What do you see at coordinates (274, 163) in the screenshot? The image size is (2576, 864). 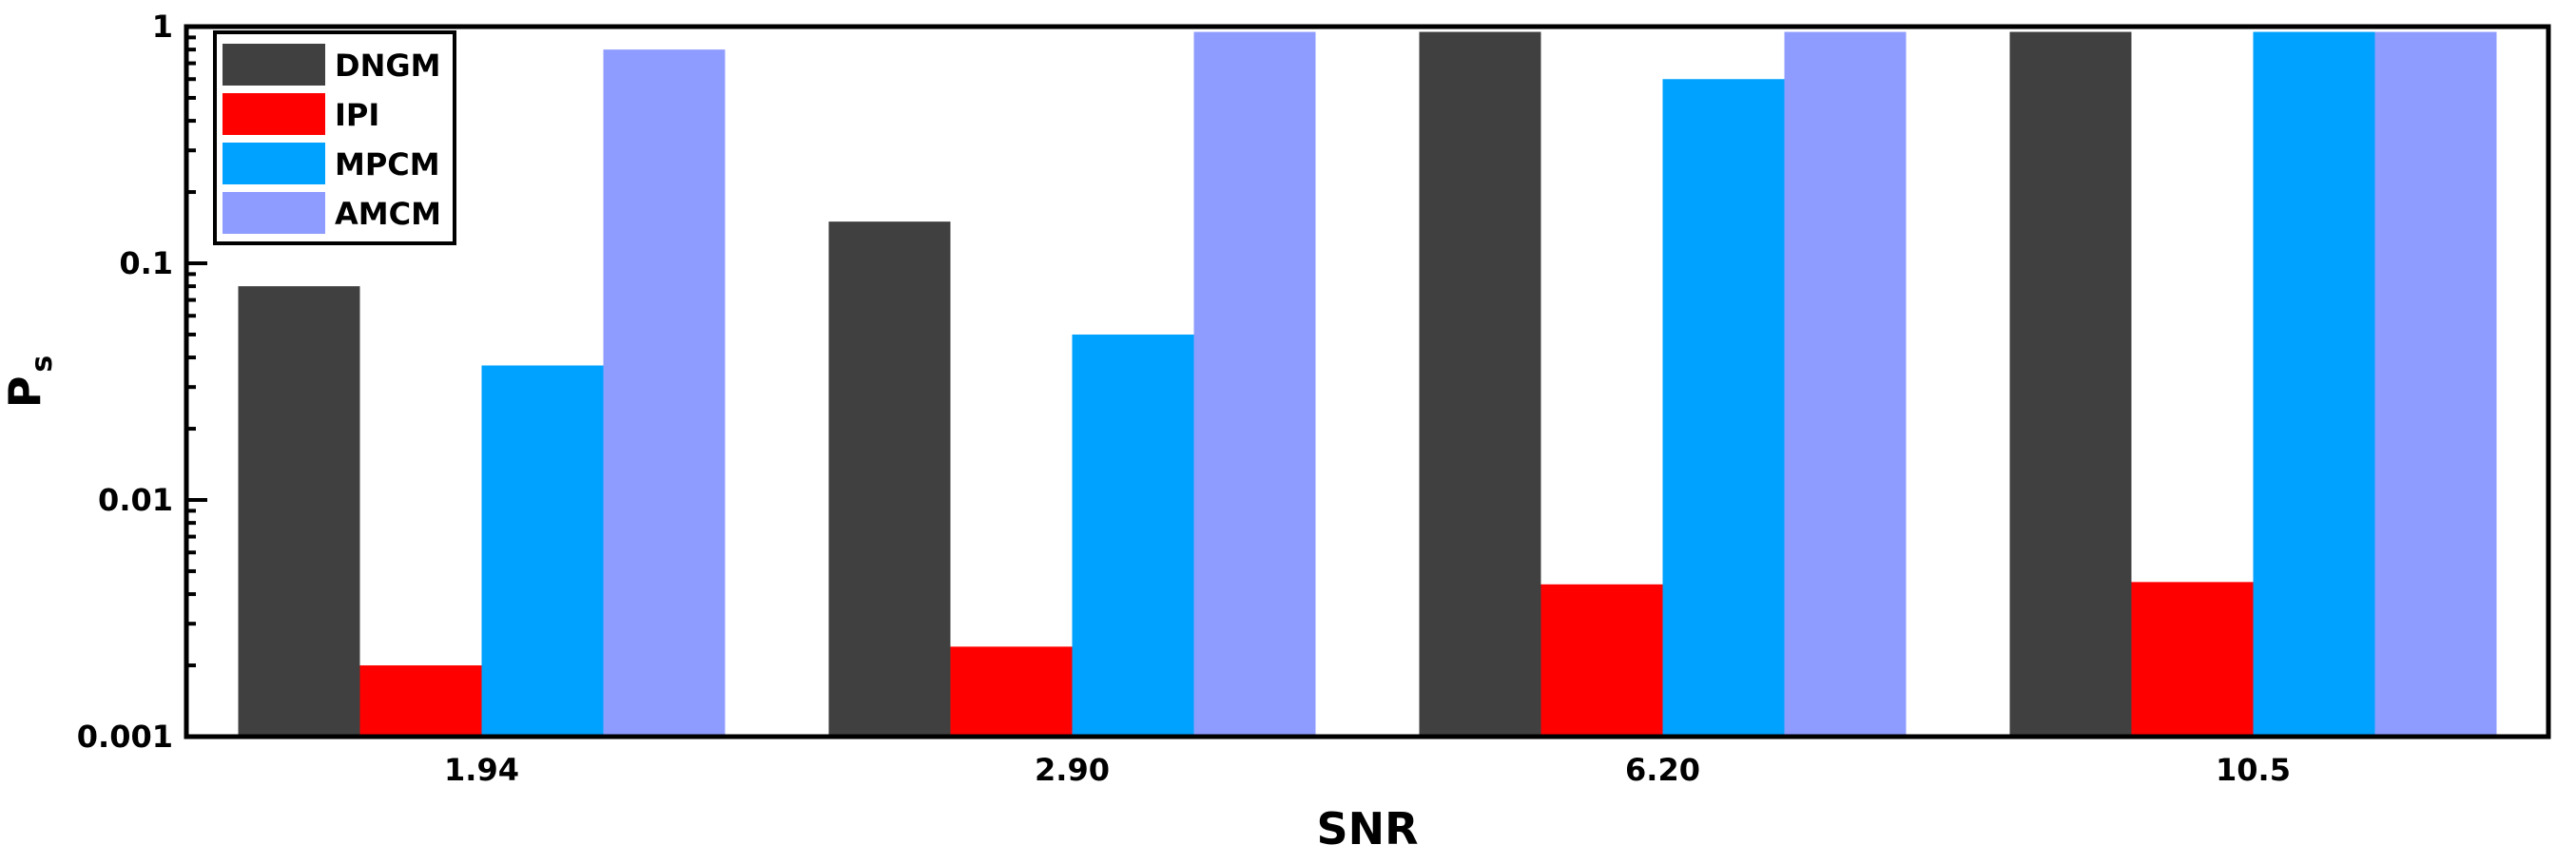 I see `legend-swatch-mpcm` at bounding box center [274, 163].